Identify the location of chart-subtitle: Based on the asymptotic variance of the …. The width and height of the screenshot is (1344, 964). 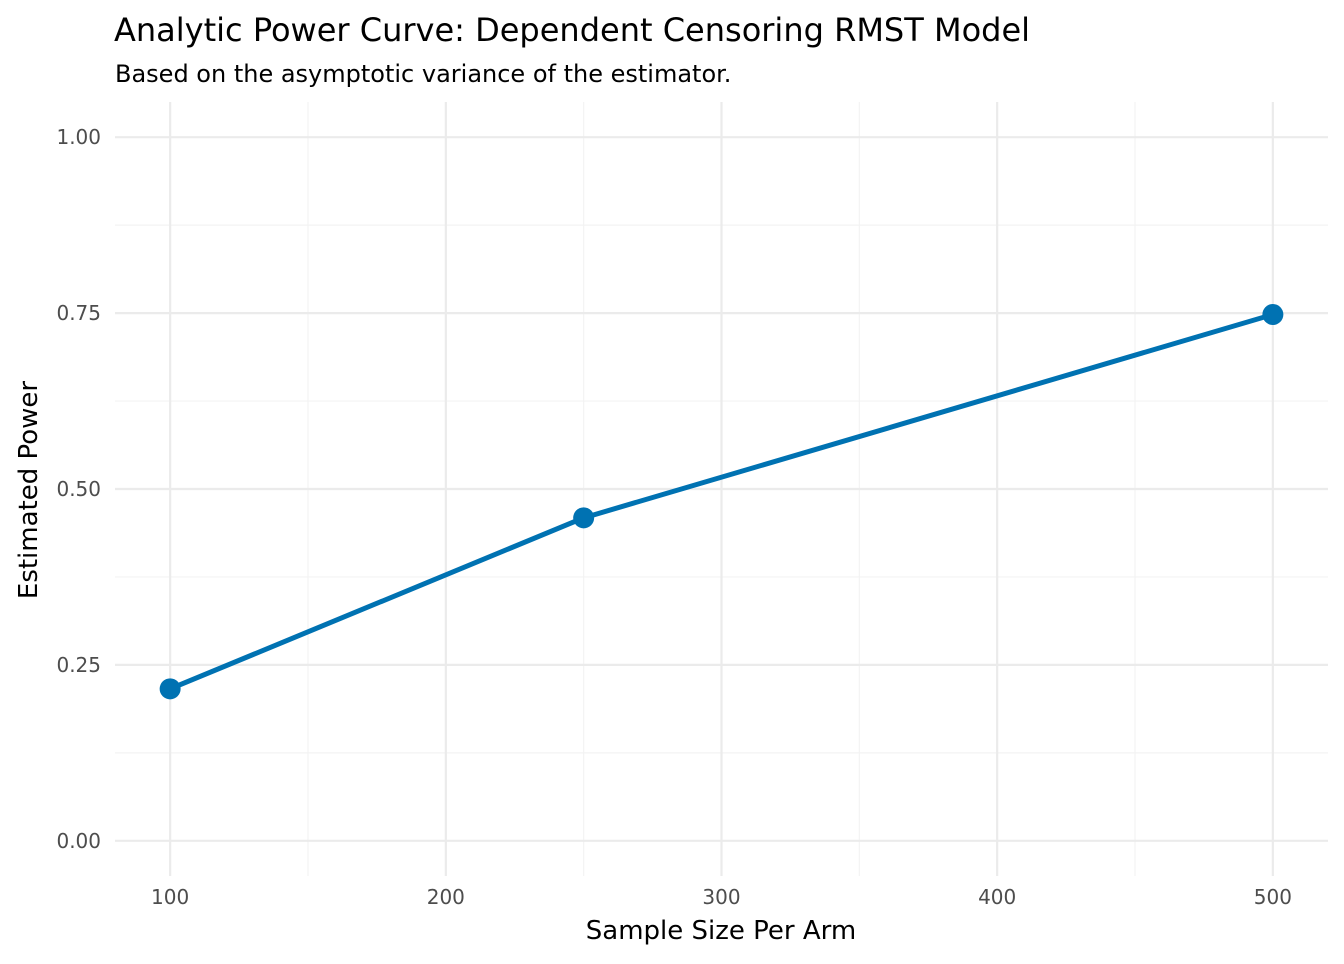
(423, 74).